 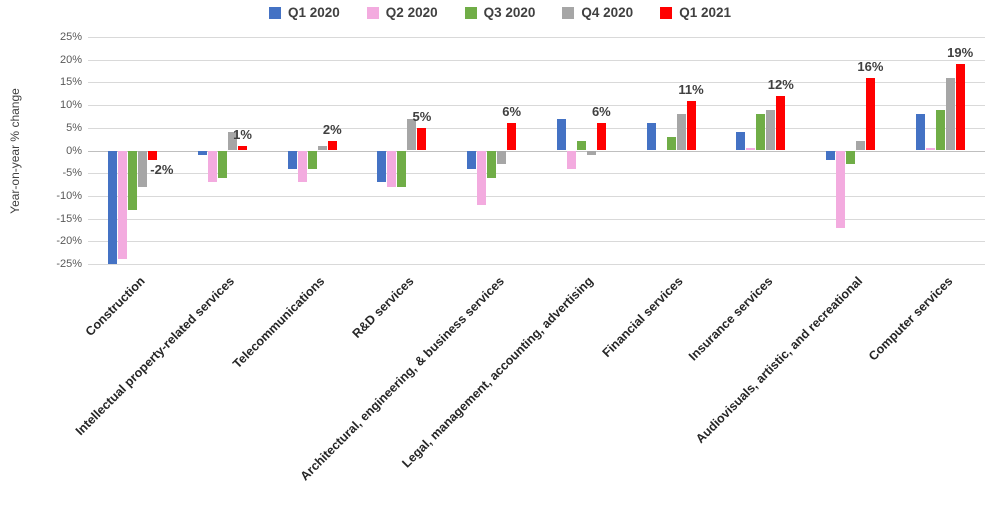 I want to click on legend-item: Q1 2020, so click(x=304, y=12).